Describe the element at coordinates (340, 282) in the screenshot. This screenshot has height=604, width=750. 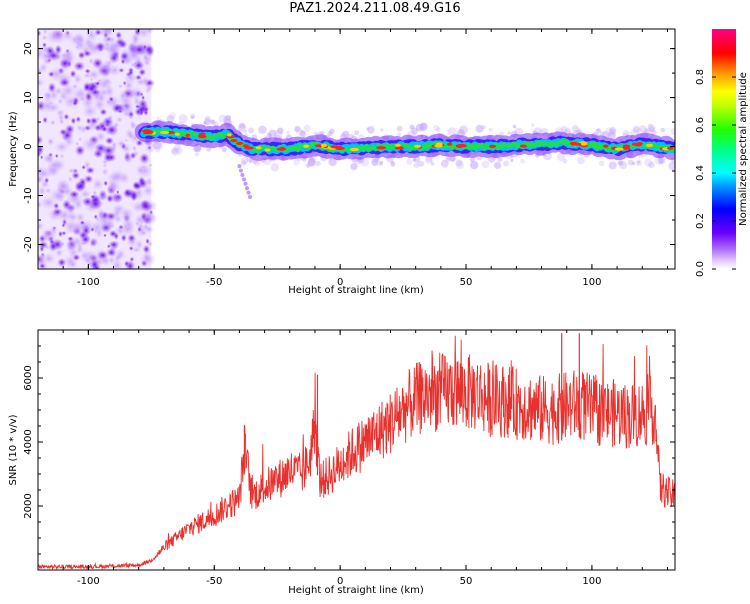
I see `x-tick-label: 0` at that location.